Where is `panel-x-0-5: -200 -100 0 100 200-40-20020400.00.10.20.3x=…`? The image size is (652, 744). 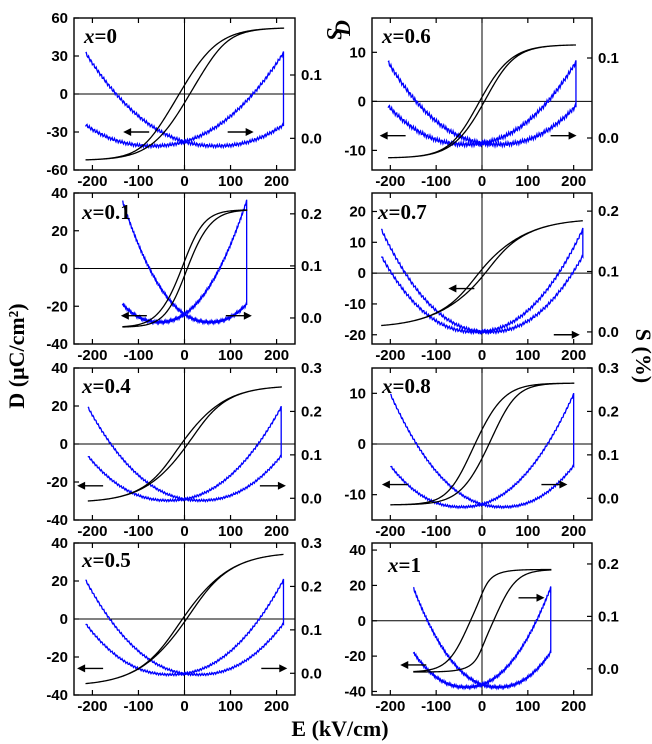
panel-x-0-5: -200 -100 0 100 200-40-20020400.00.10.20.3x=… is located at coordinates (184, 625).